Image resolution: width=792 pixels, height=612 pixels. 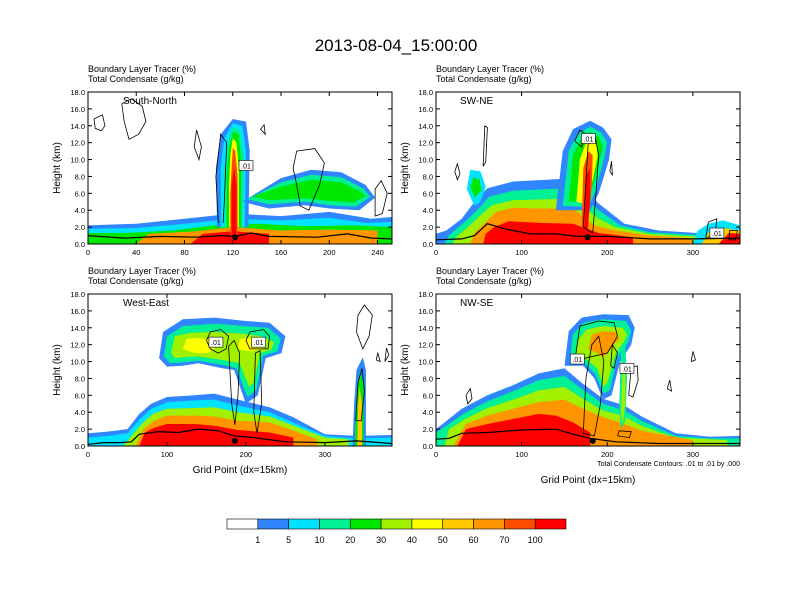 What do you see at coordinates (240, 470) in the screenshot?
I see `x-axis-label: Grid Point (dx=15km)` at bounding box center [240, 470].